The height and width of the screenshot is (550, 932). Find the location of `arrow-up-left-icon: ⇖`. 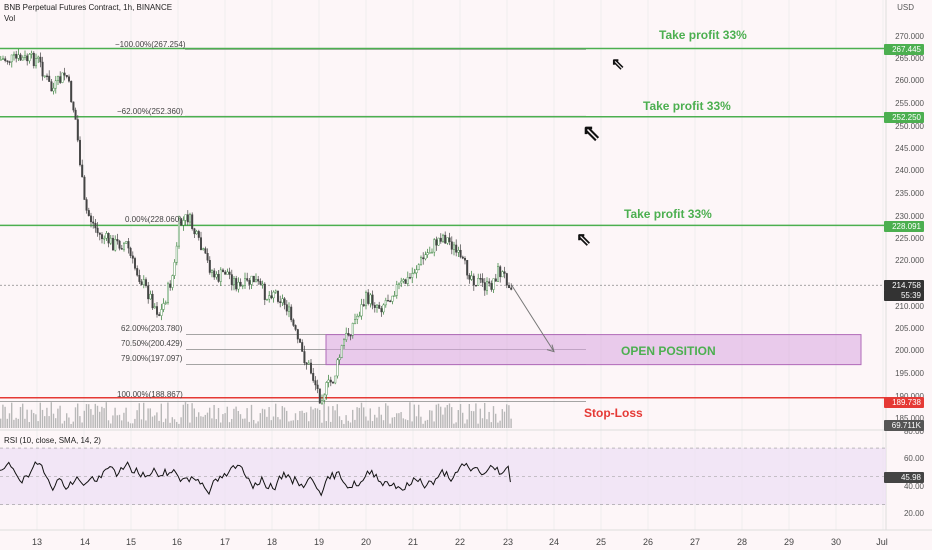

arrow-up-left-icon: ⇖ is located at coordinates (591, 132).